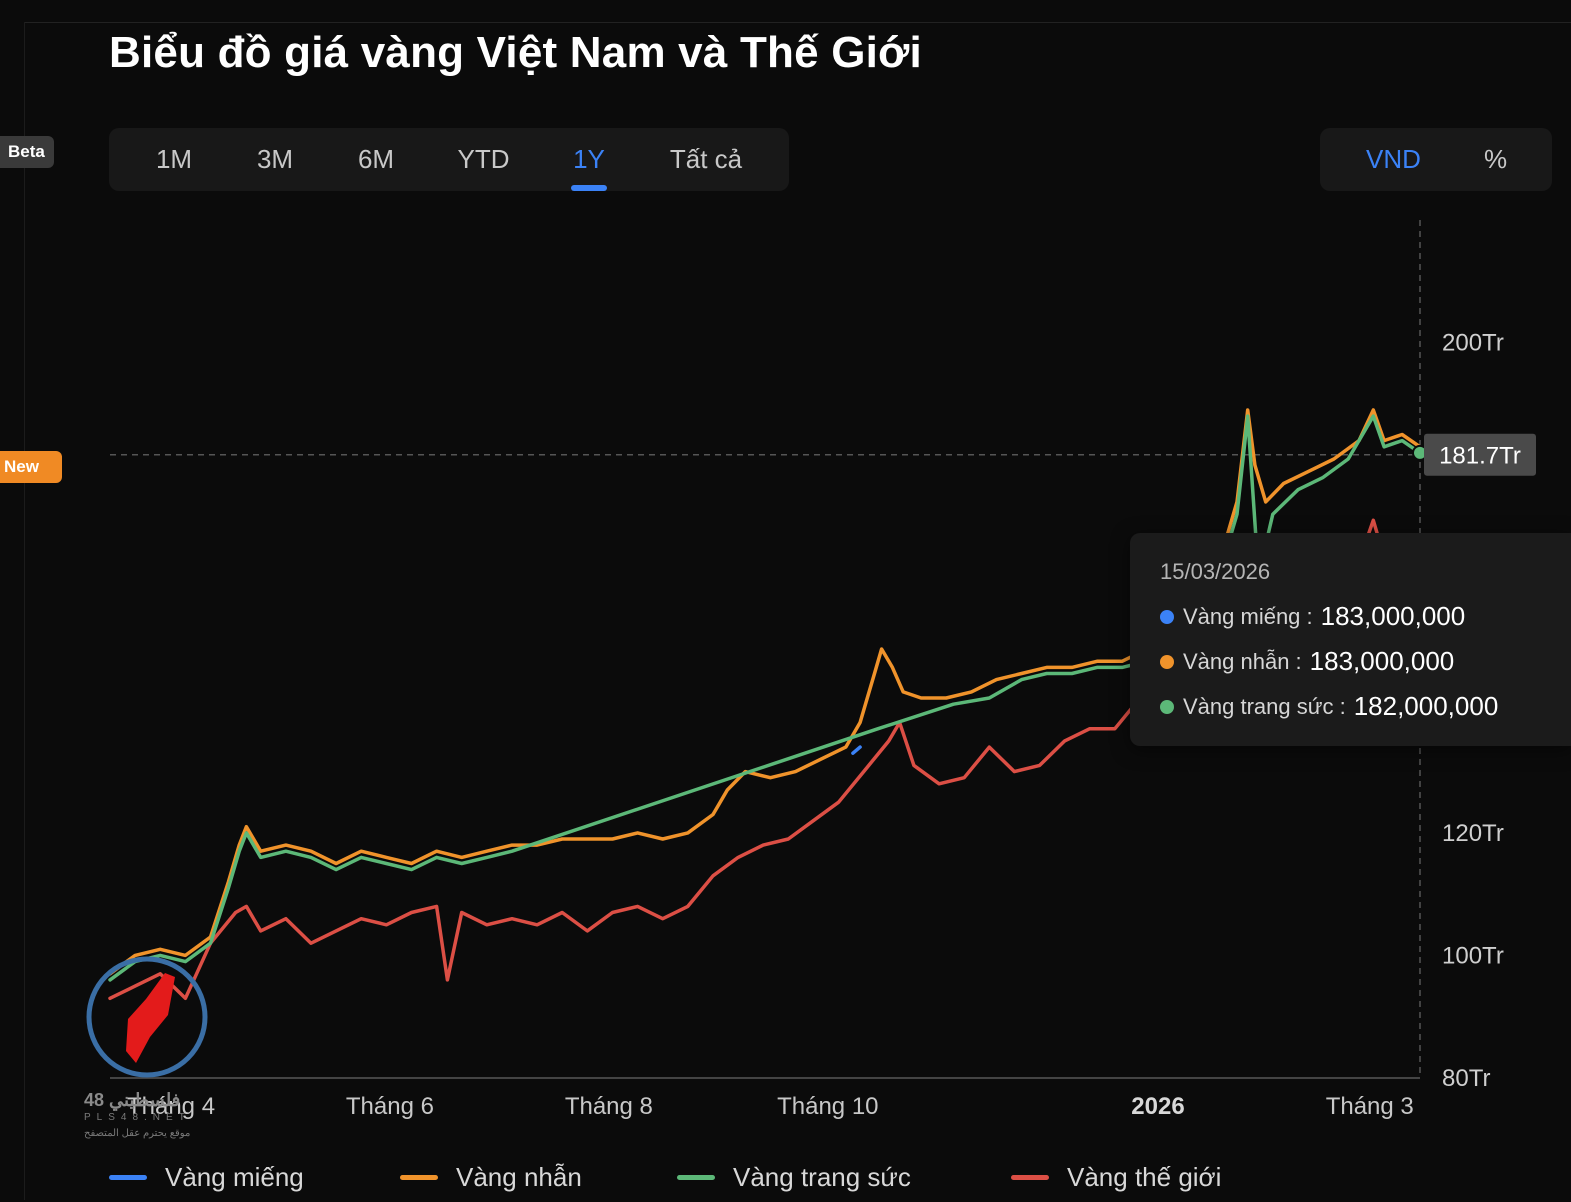 The width and height of the screenshot is (1571, 1202). I want to click on y-tick-label: 200Tr, so click(1473, 343).